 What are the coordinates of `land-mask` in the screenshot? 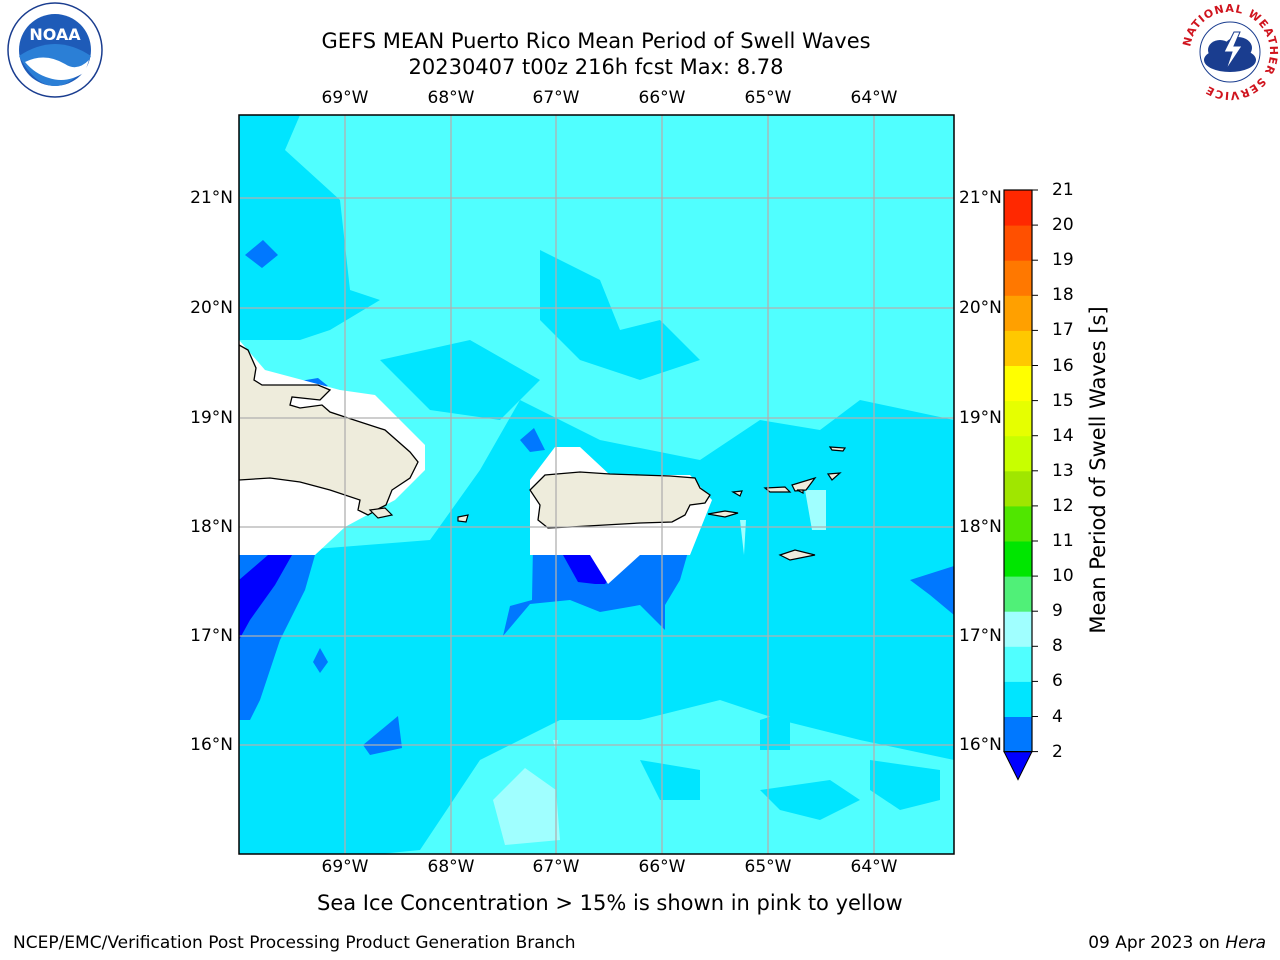 It's located at (475, 462).